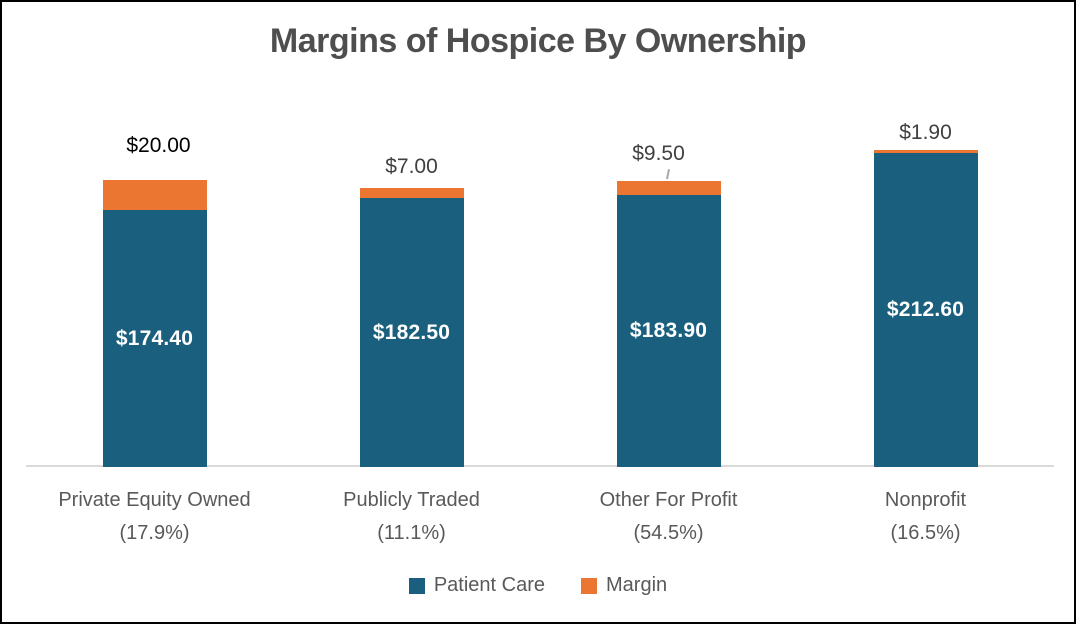 The image size is (1076, 624). Describe the element at coordinates (668, 517) in the screenshot. I see `category-label-other-for-profit: Other For Profit (54.5%)` at that location.